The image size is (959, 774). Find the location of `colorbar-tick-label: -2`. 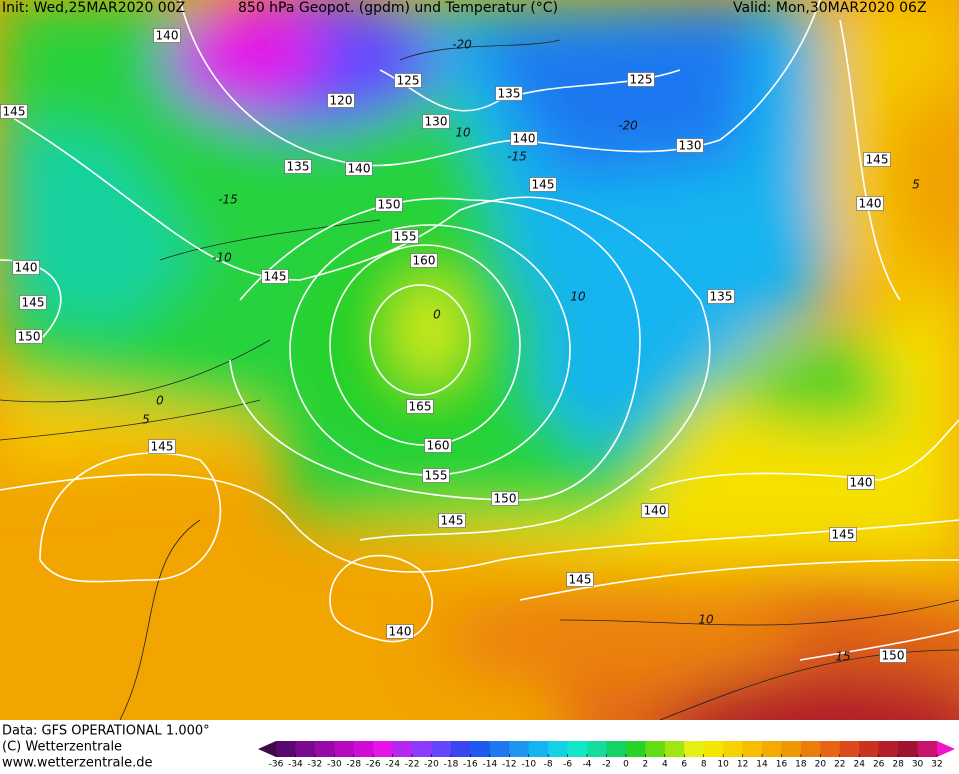

colorbar-tick-label: -2 is located at coordinates (606, 765).